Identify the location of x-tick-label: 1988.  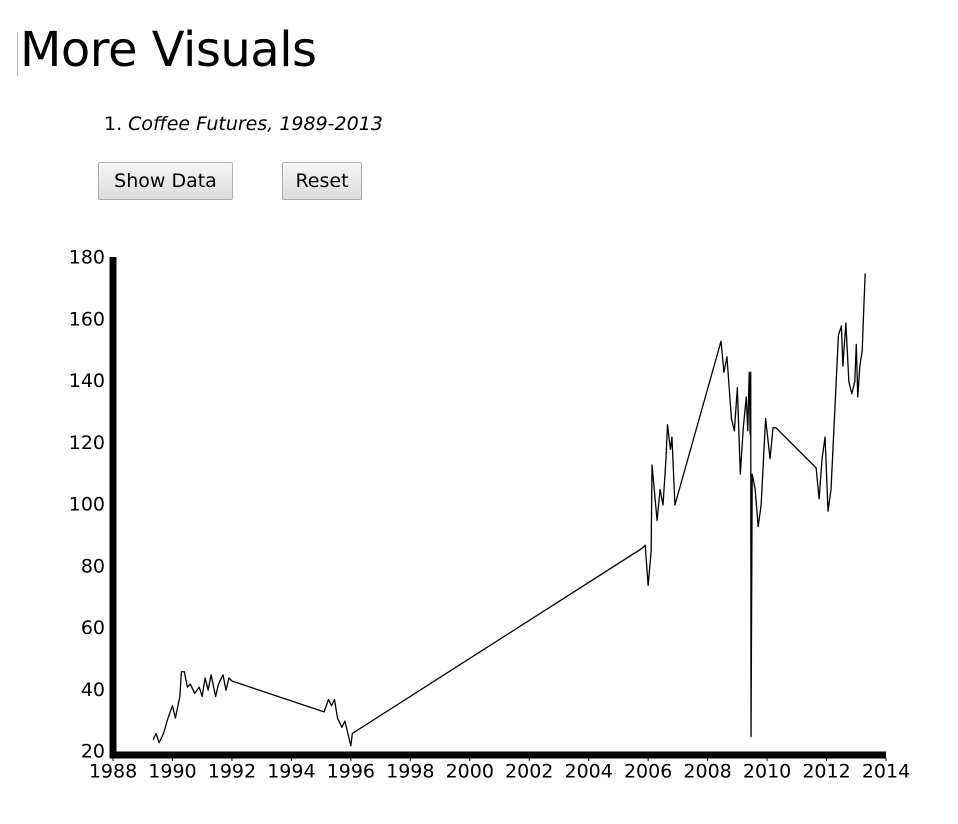
(113, 772).